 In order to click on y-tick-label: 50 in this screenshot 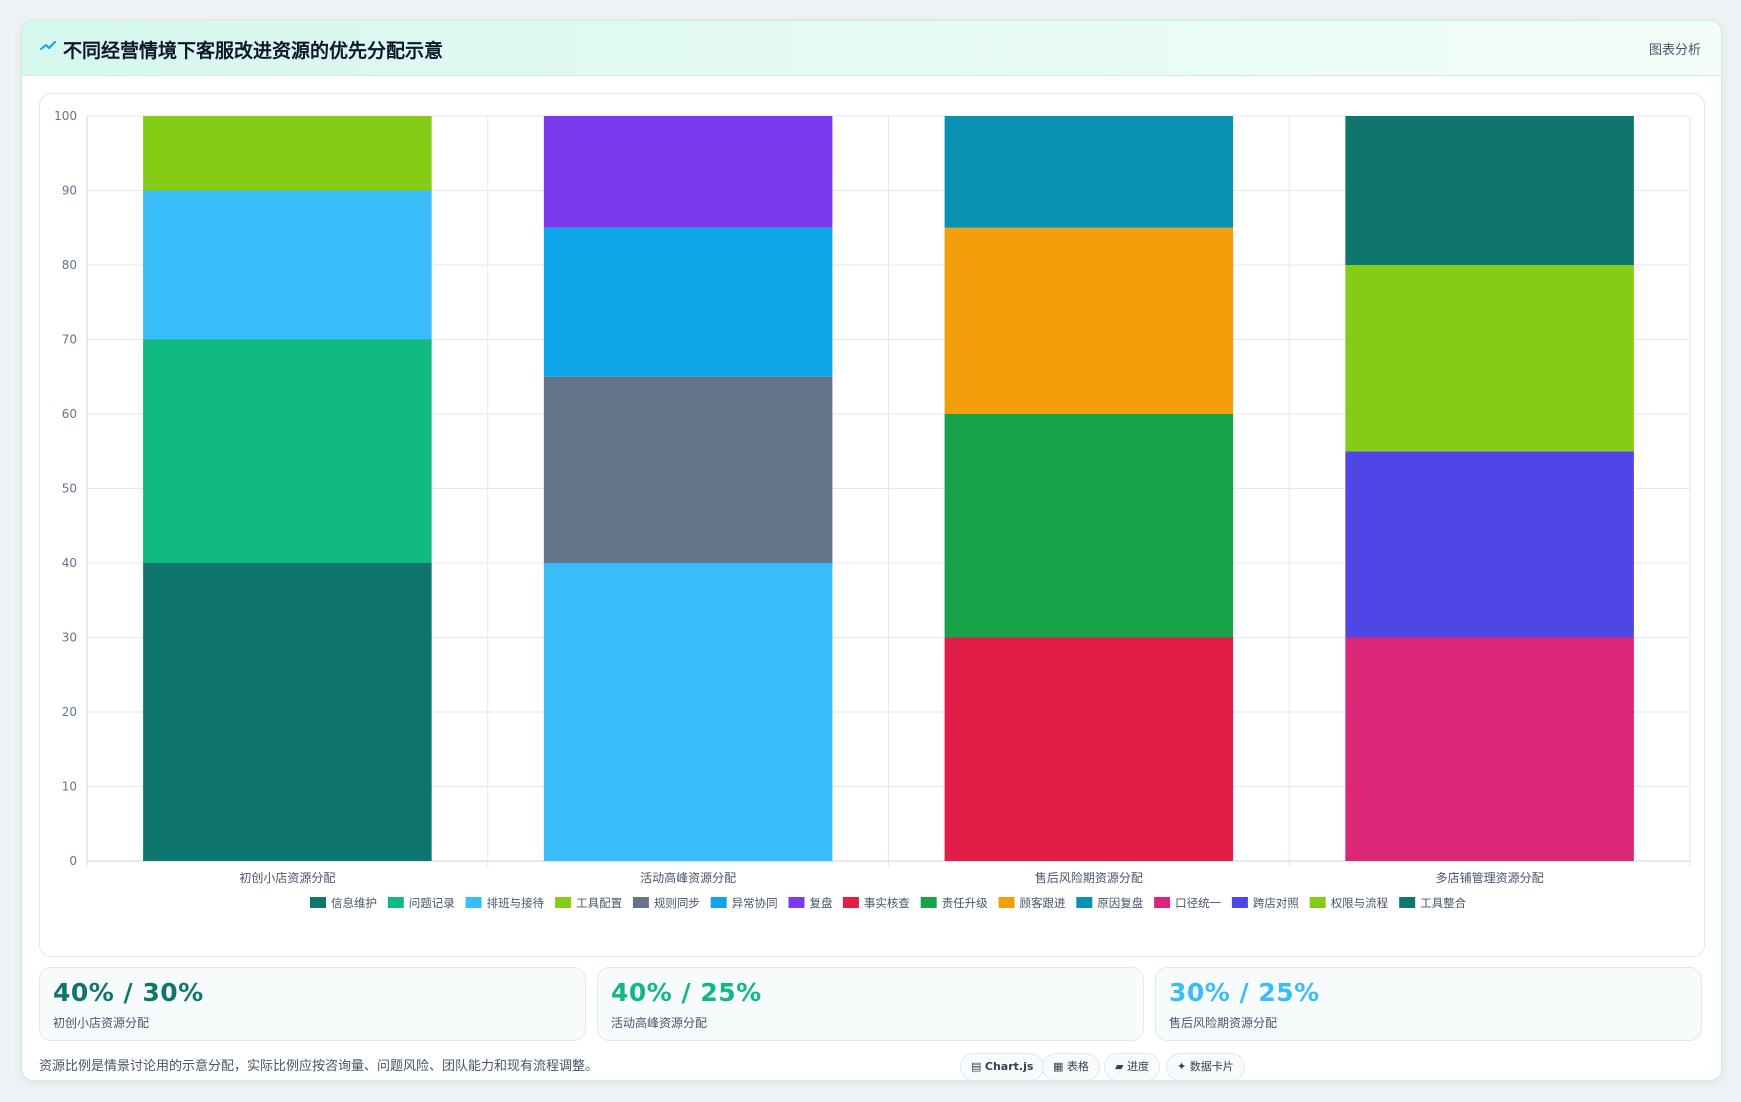, I will do `click(69, 489)`.